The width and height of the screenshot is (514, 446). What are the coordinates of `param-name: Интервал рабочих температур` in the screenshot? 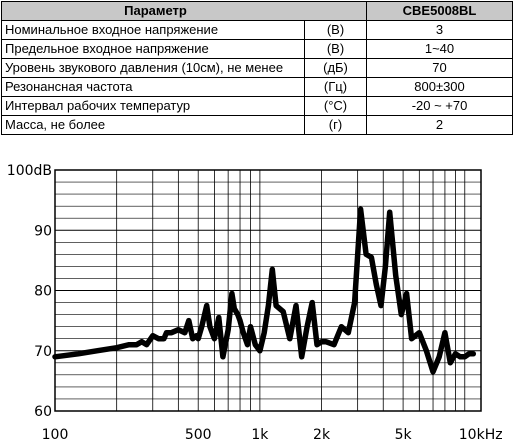 It's located at (153, 106).